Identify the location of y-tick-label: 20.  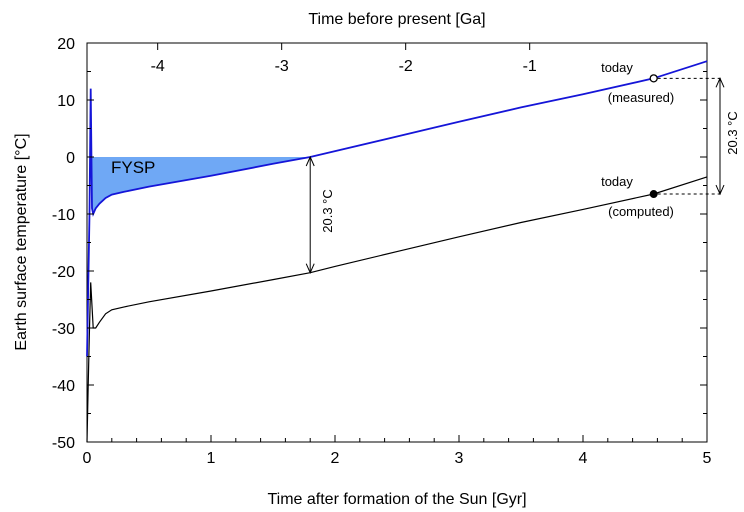
(66, 44).